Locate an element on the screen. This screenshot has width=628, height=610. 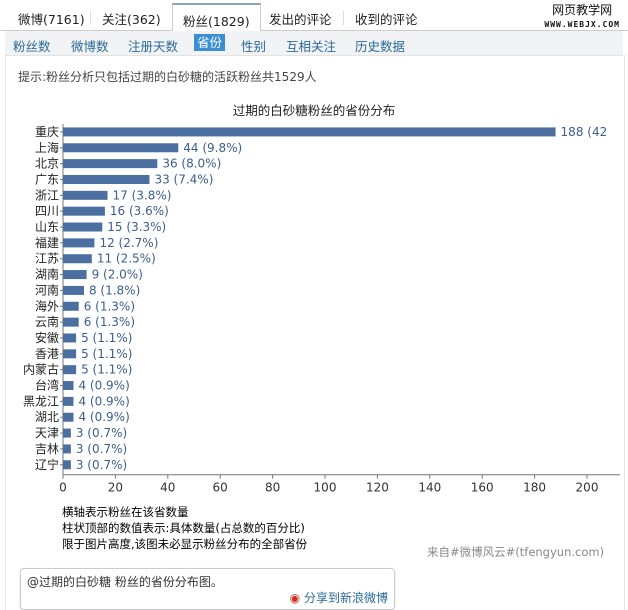
x-tick-label: 0 is located at coordinates (63, 488).